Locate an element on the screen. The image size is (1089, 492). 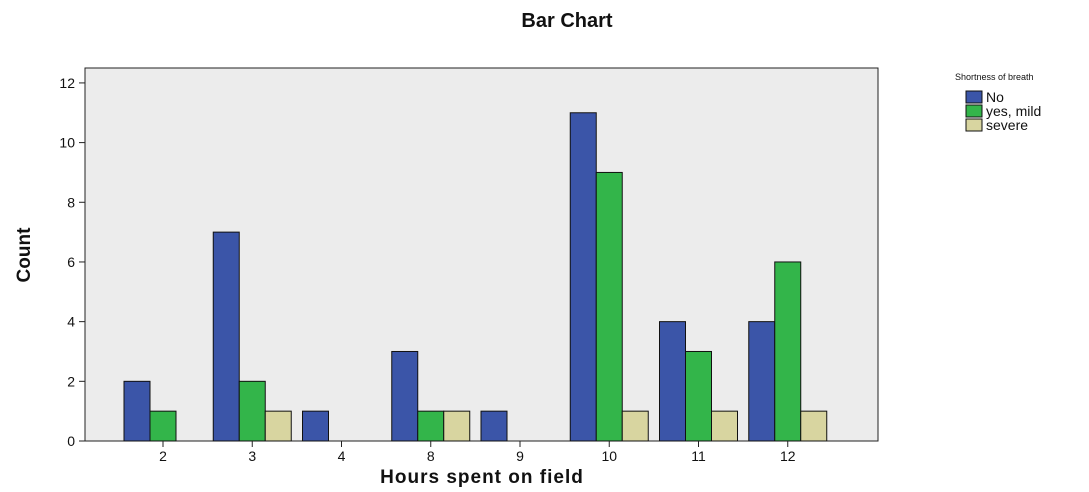
x-tick-label: 3 is located at coordinates (252, 456).